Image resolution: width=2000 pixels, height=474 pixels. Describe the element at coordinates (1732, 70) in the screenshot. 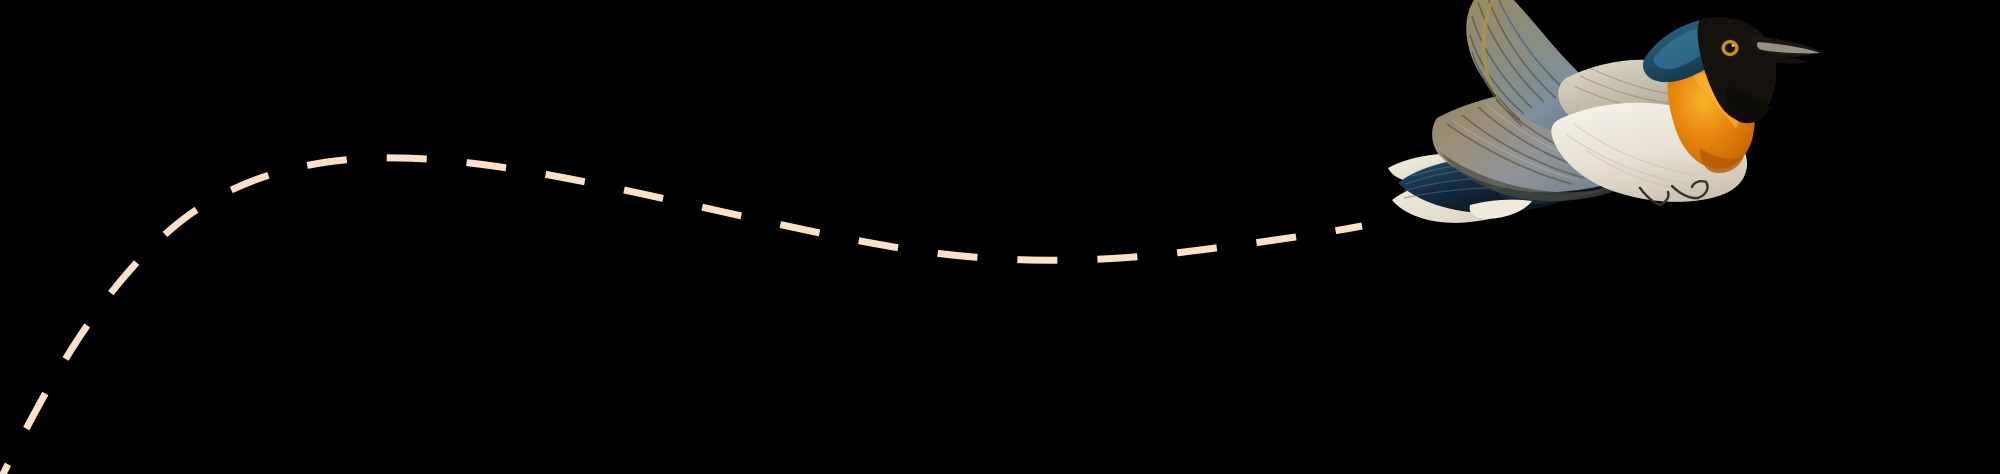

I see `head` at that location.